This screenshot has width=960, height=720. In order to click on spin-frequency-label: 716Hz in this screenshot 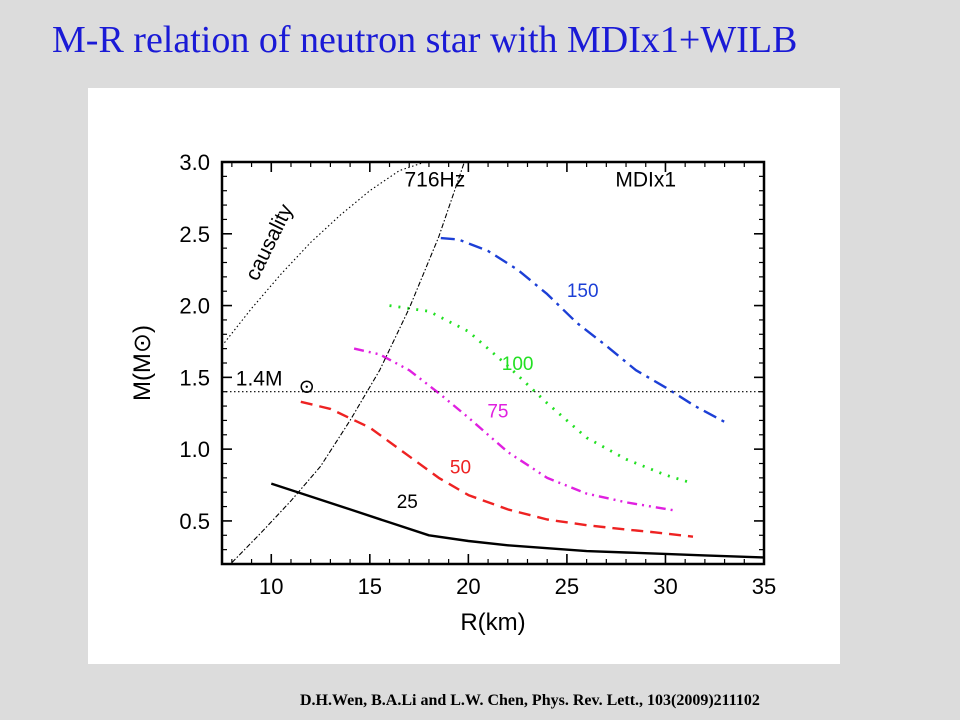, I will do `click(435, 179)`.